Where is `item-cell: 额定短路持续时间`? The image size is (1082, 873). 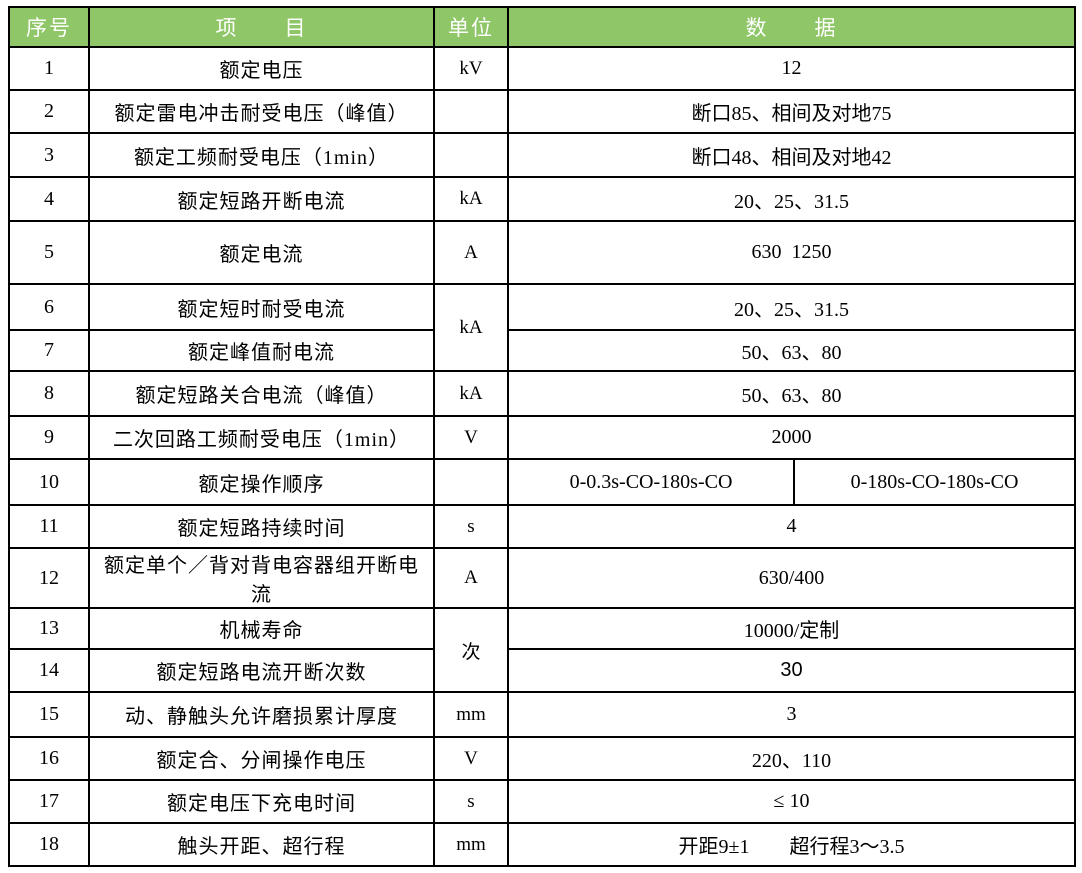
item-cell: 额定短路持续时间 is located at coordinates (261, 526).